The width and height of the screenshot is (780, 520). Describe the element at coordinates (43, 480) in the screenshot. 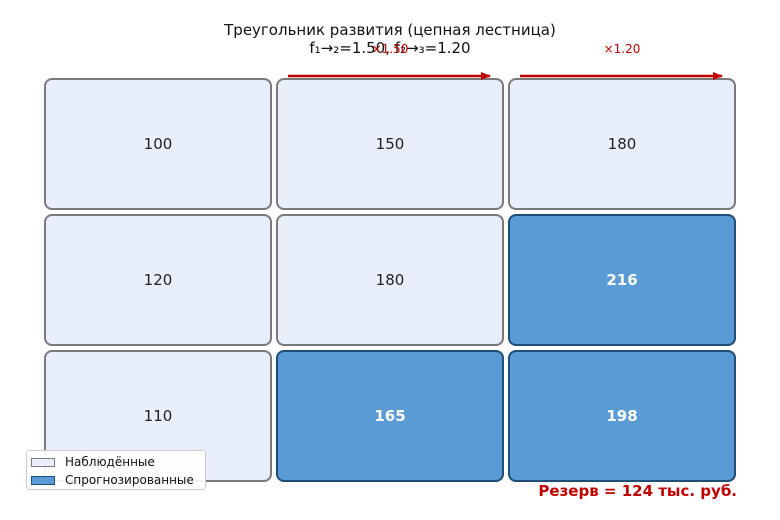

I see `legend-swatch-projected` at that location.